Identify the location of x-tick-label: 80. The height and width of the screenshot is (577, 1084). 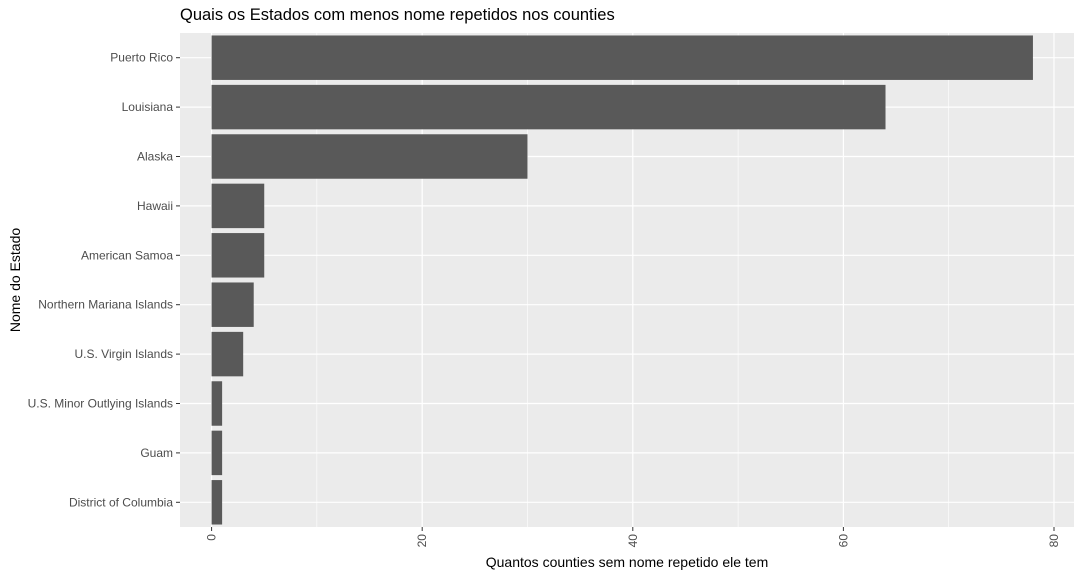
(1054, 541).